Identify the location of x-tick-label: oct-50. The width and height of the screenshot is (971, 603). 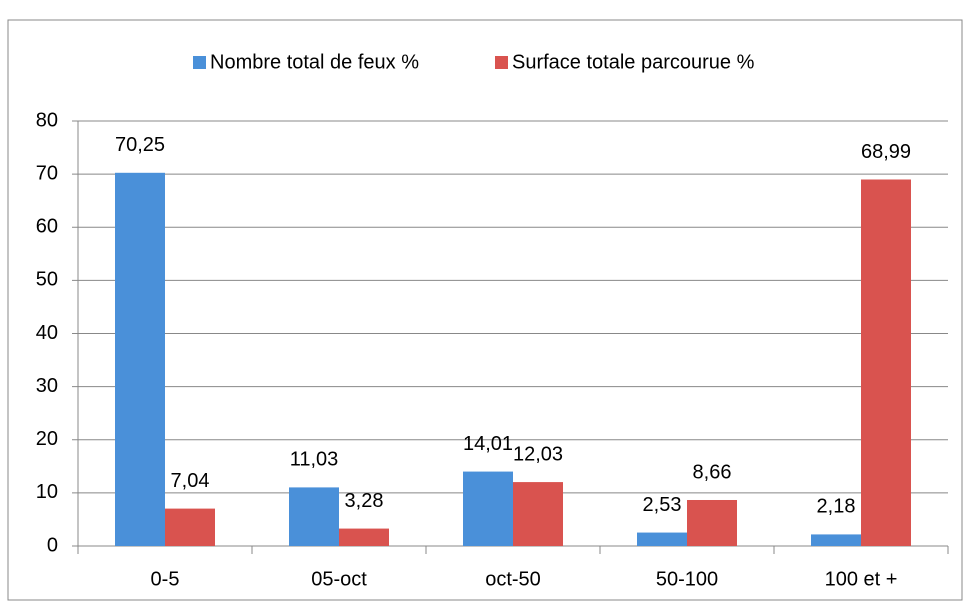
(513, 579).